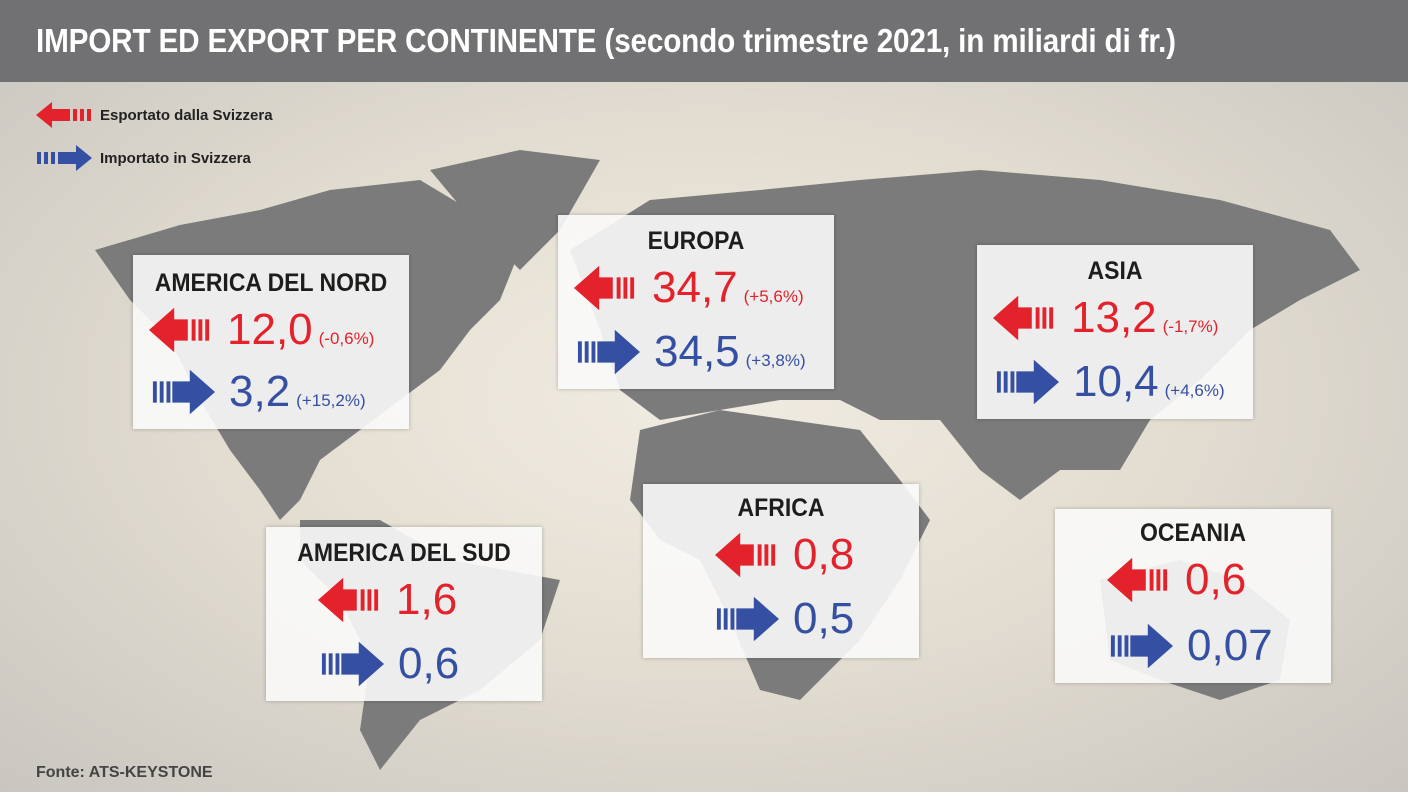 This screenshot has height=792, width=1408. What do you see at coordinates (1115, 271) in the screenshot?
I see `continent-name: ASIA` at bounding box center [1115, 271].